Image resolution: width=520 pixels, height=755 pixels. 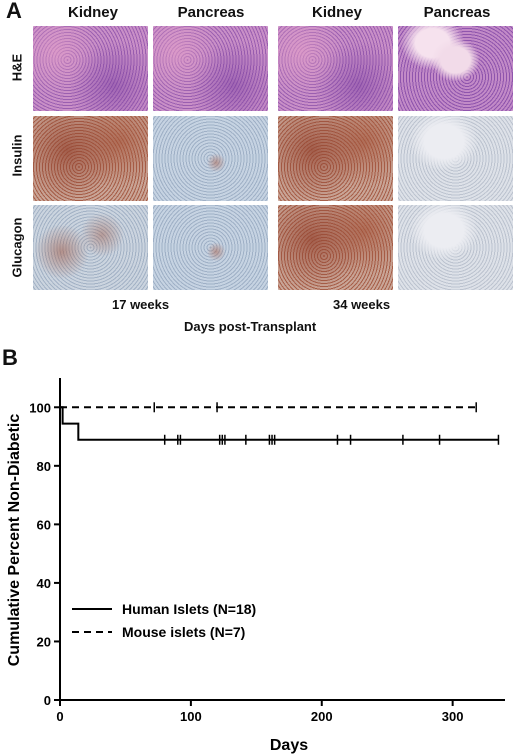 I want to click on x-axis-label: Days, so click(x=289, y=745).